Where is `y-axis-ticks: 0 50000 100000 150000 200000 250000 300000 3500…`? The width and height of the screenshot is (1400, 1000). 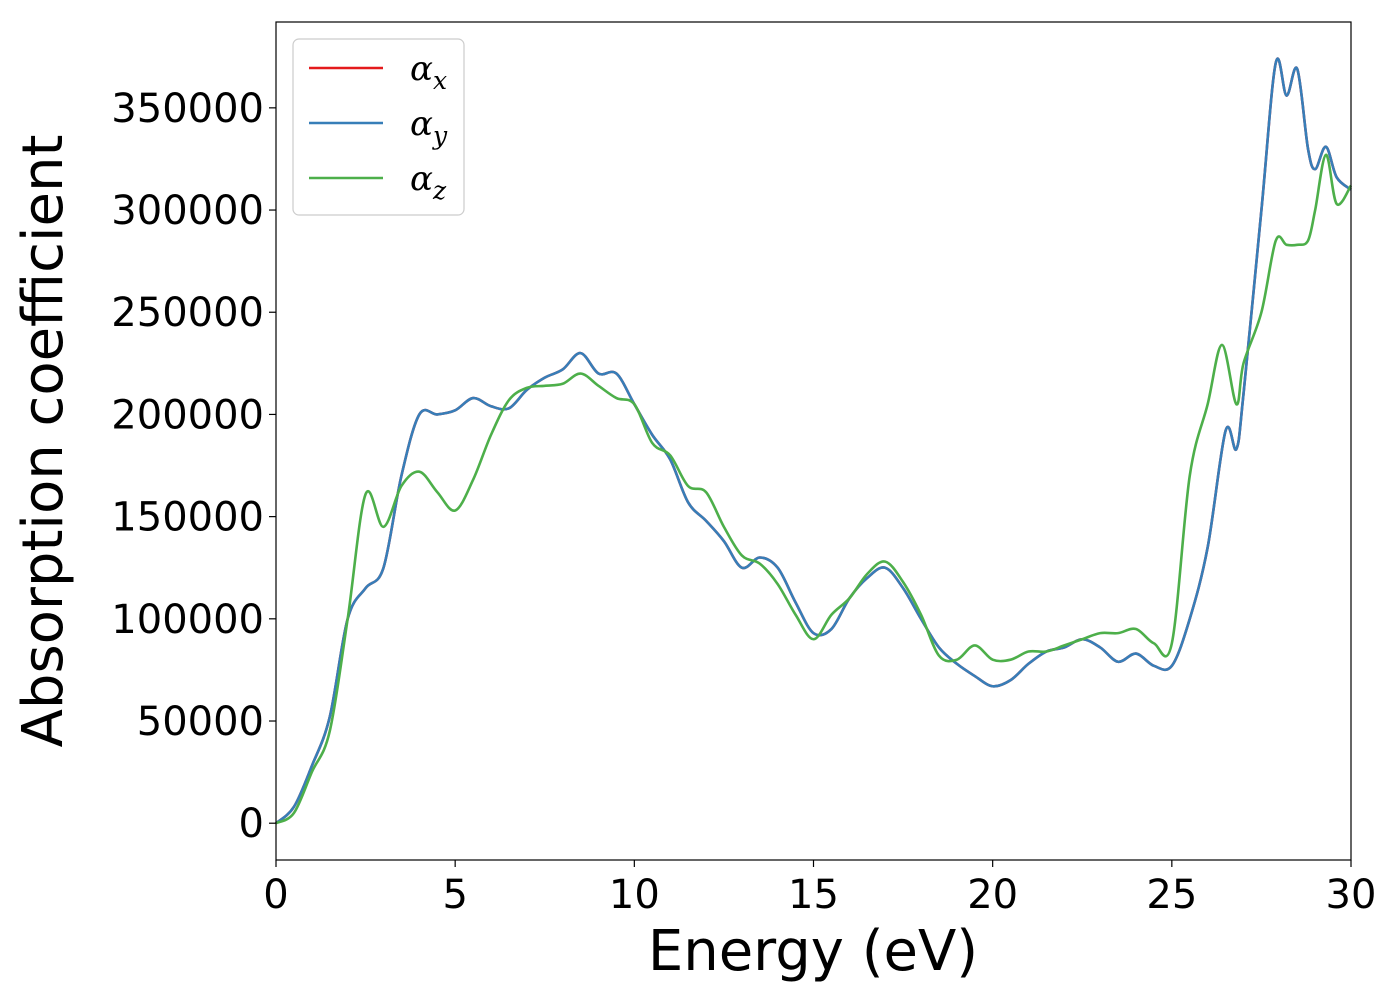
y-axis-ticks: 0 50000 100000 150000 200000 250000 300000 3500… is located at coordinates (193, 466).